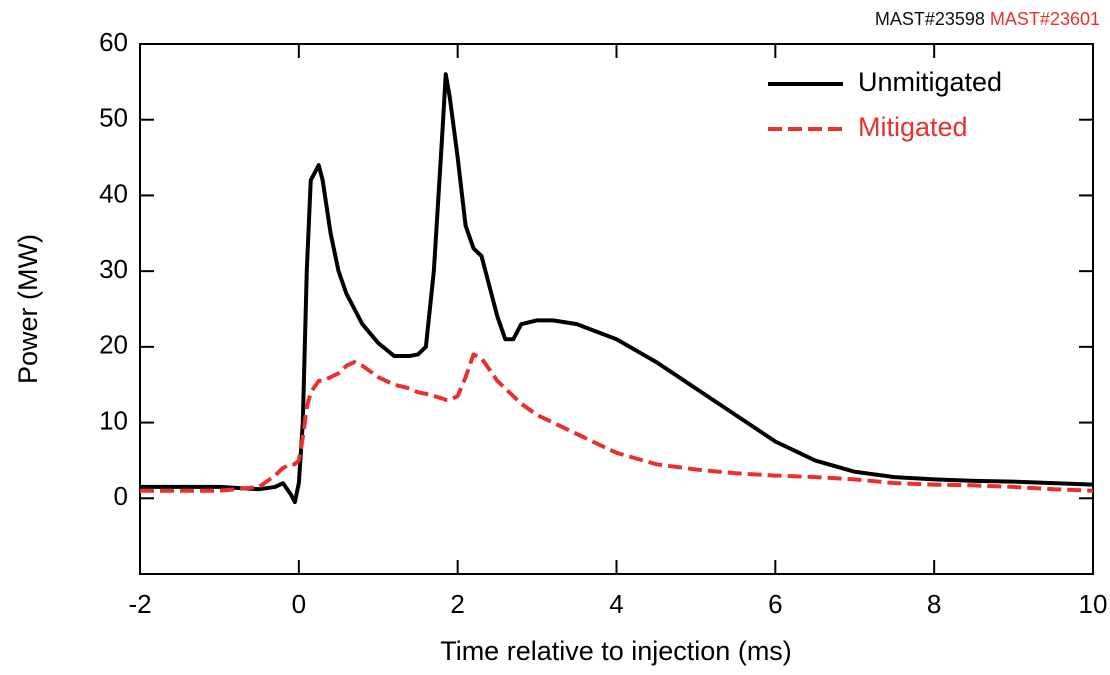  What do you see at coordinates (121, 496) in the screenshot?
I see `y-tick-label: 0` at bounding box center [121, 496].